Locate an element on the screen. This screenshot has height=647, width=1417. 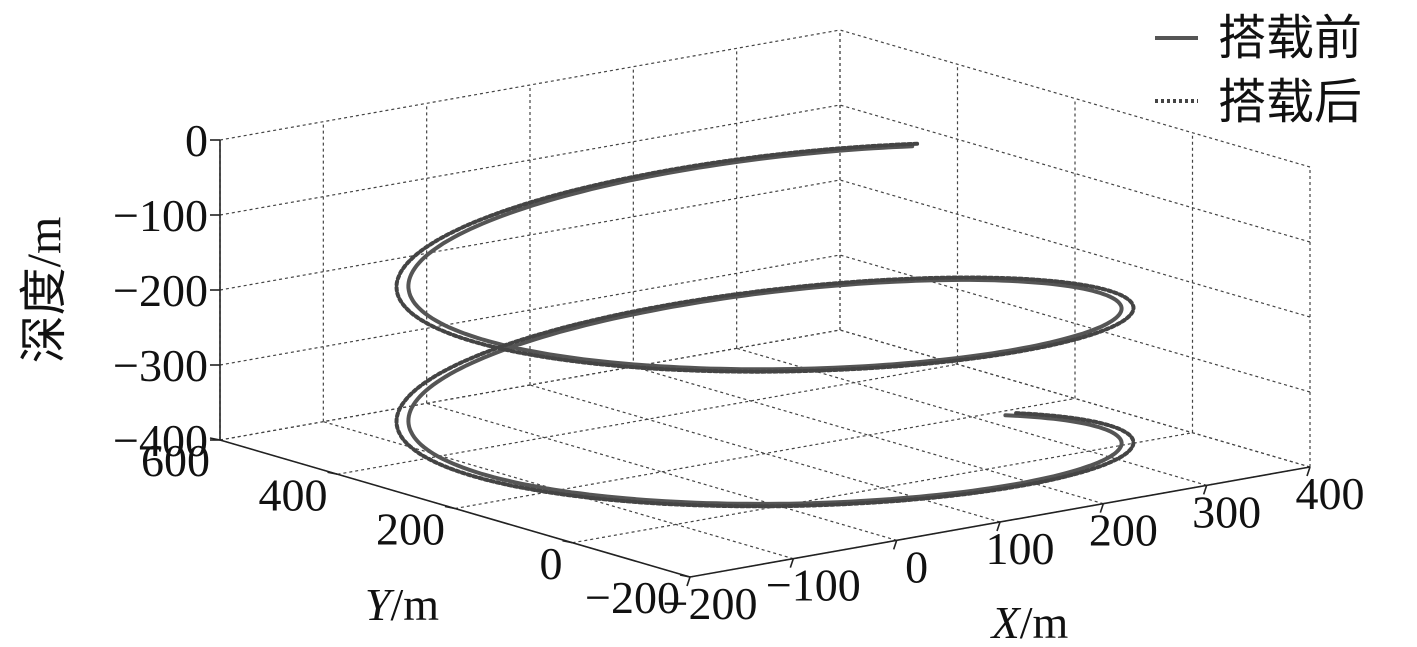
y-axis-label: Y/m is located at coordinates (402, 604).